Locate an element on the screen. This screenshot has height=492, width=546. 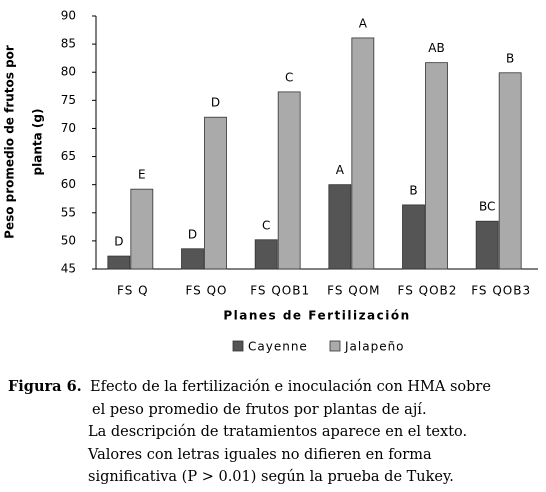
y-tick-label: 50 is located at coordinates (68, 240).